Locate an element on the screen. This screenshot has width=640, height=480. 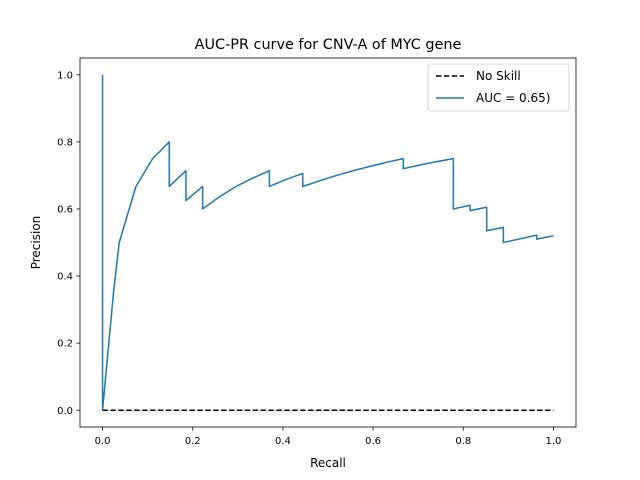
y-tick-label: 1.0 is located at coordinates (65, 75).